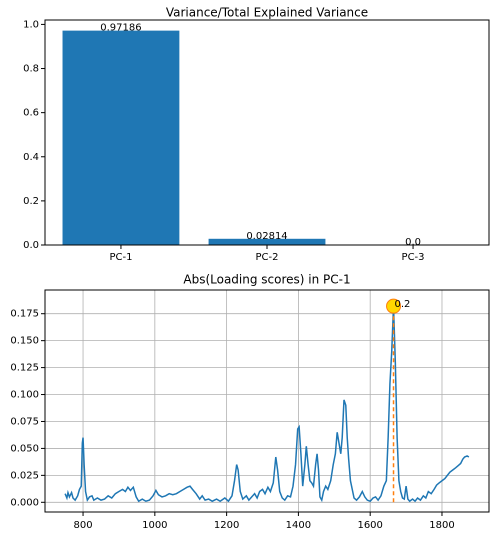  Describe the element at coordinates (413, 257) in the screenshot. I see `x-tick-label: PC-3` at that location.